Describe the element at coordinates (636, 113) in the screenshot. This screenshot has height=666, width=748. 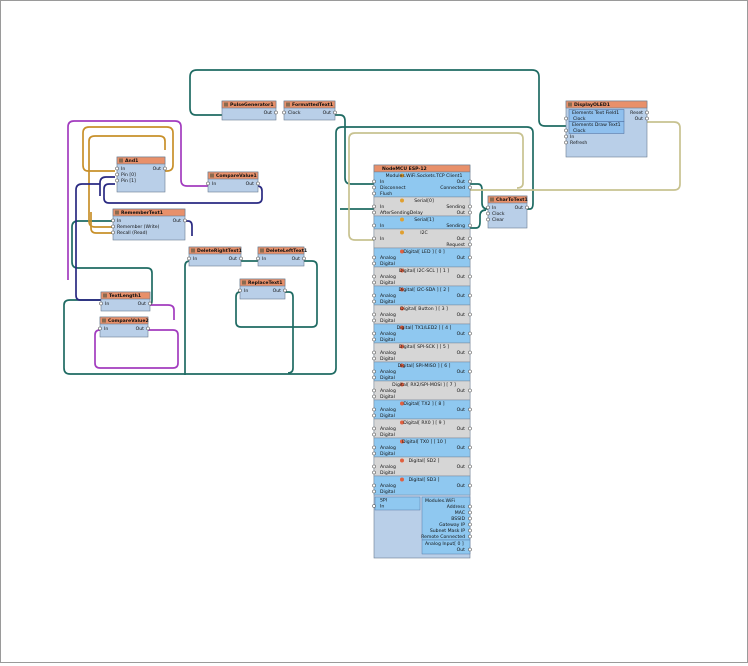
I see `output-label: Reset` at that location.